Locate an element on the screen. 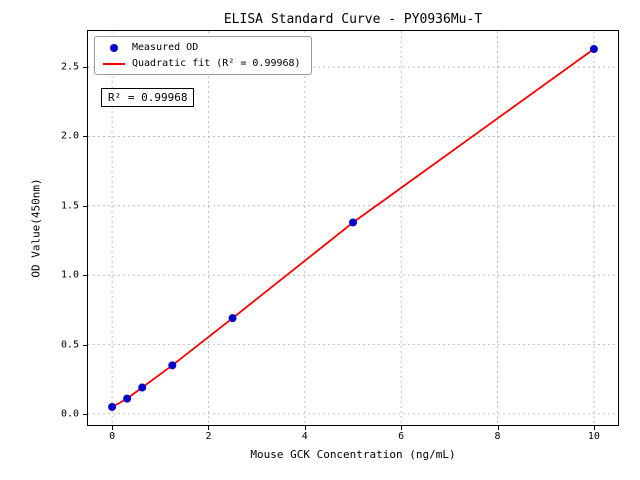 The width and height of the screenshot is (640, 480). x-tick-label: 8 is located at coordinates (497, 436).